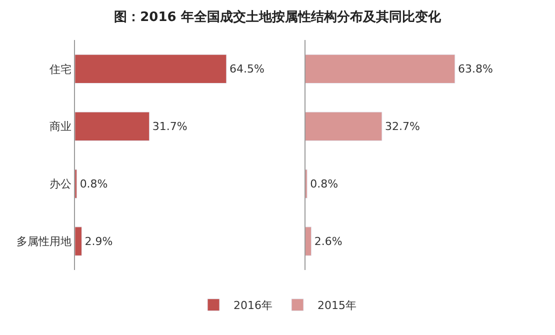 Image resolution: width=555 pixels, height=335 pixels. I want to click on legend-label: 2016年, so click(253, 305).